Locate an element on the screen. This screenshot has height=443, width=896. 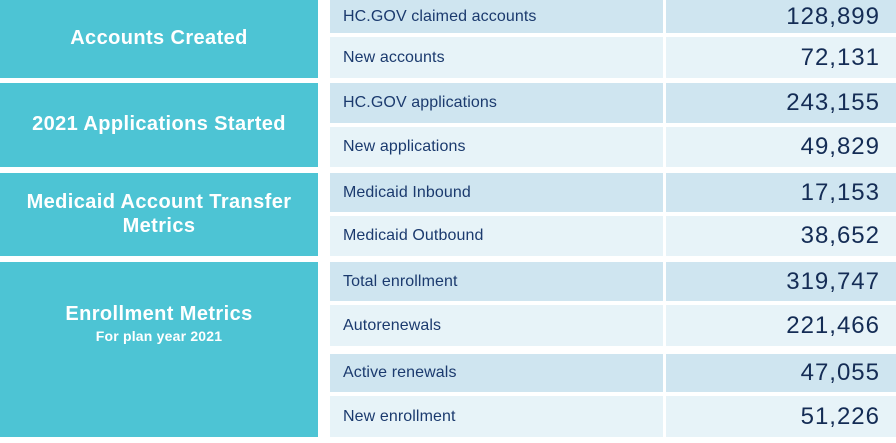
row-label: Medicaid Inbound is located at coordinates (496, 192).